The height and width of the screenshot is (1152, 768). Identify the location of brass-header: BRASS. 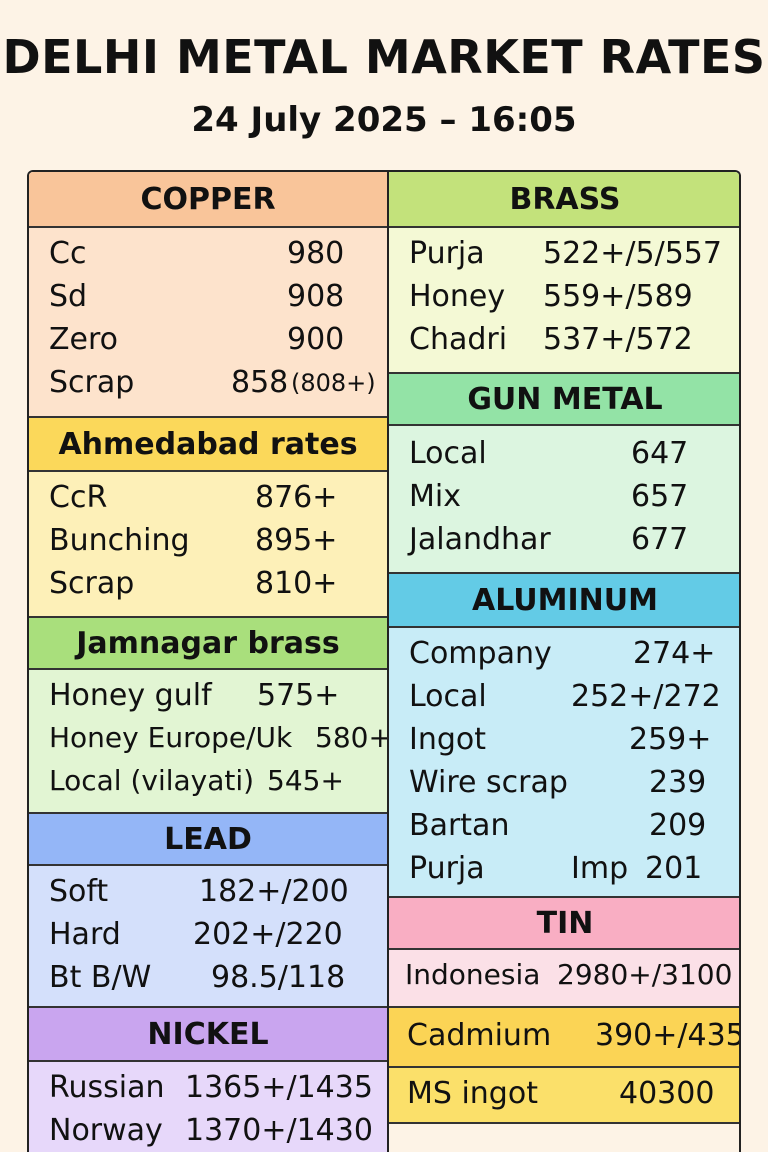
(564, 200).